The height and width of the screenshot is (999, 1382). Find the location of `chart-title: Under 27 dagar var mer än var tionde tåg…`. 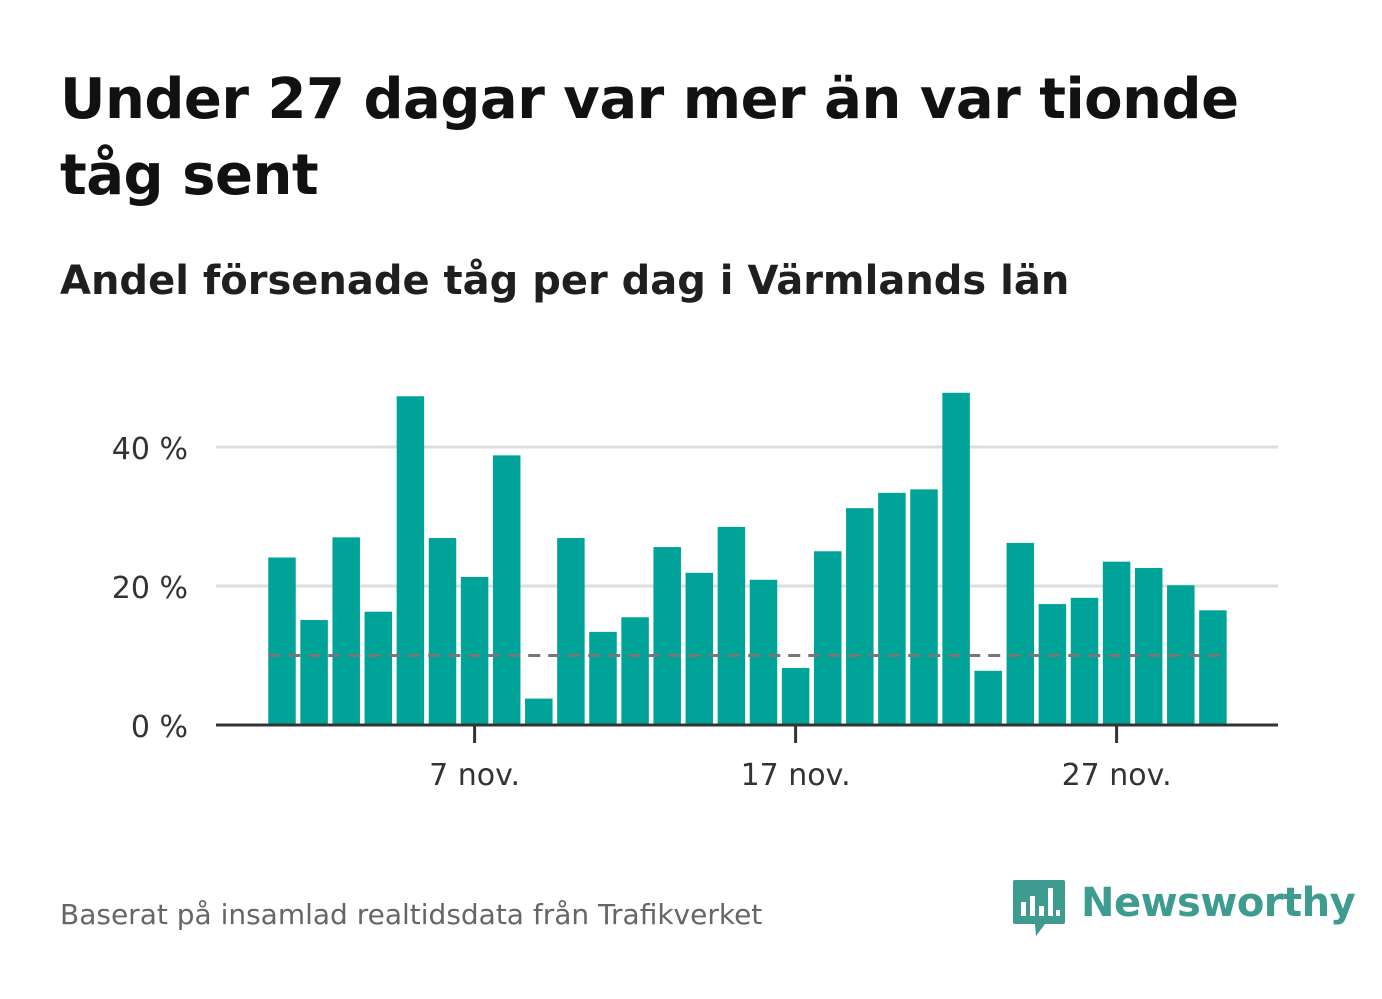

chart-title: Under 27 dagar var mer än var tionde tåg… is located at coordinates (649, 137).